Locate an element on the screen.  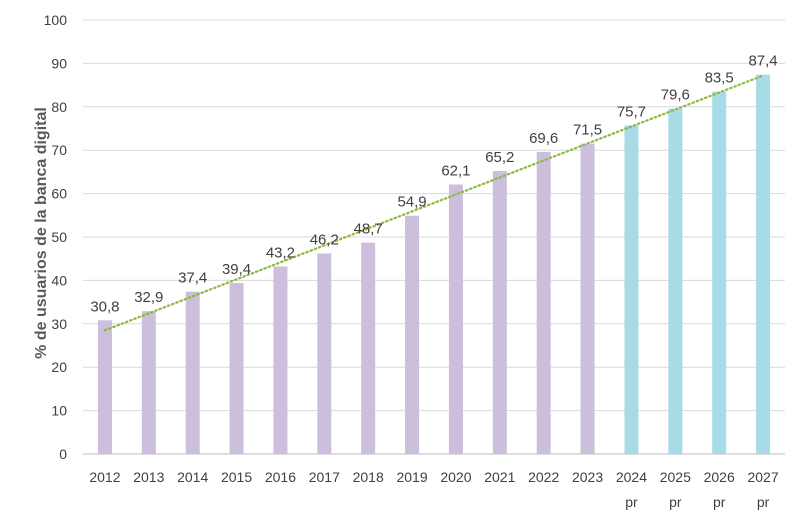
data-label: 43,2 is located at coordinates (280, 253).